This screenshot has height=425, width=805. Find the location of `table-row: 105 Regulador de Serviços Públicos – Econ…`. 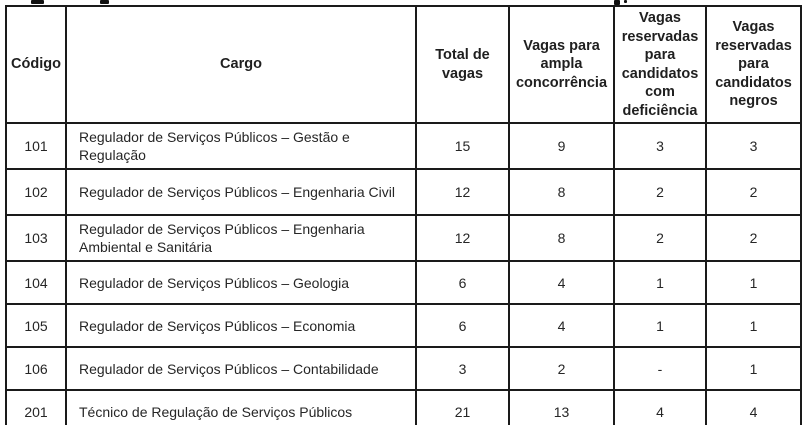

table-row: 105 Regulador de Serviços Públicos – Econ… is located at coordinates (403, 326).